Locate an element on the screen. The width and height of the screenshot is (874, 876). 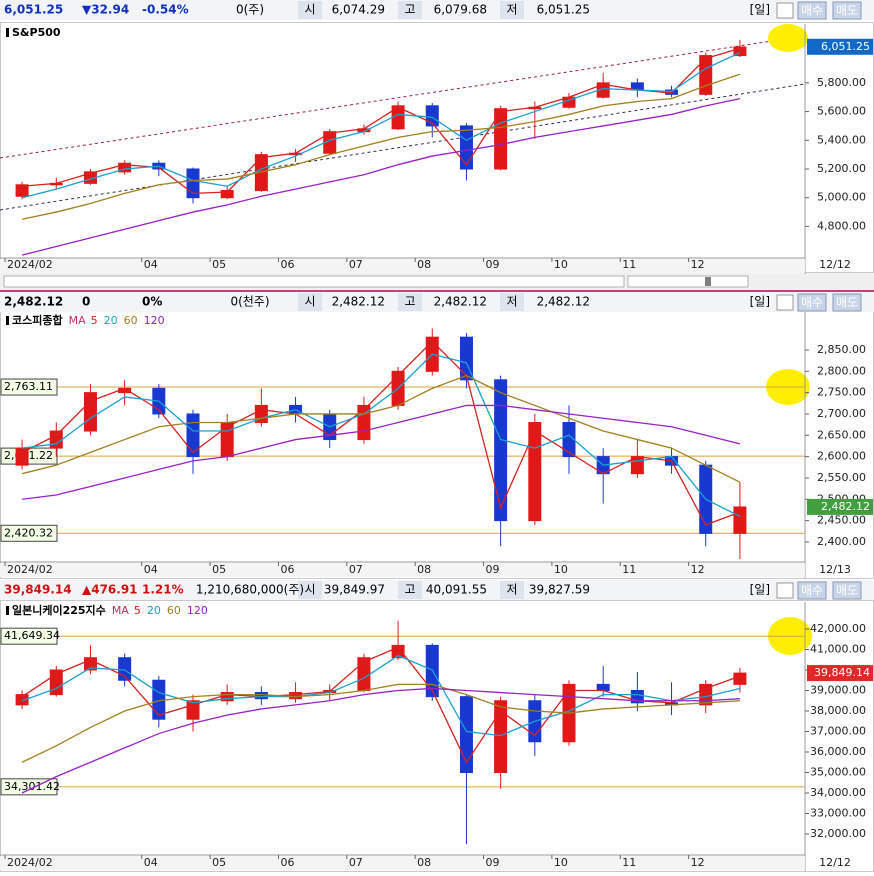
y-tick-label: 5,800.00 is located at coordinates (841, 82).